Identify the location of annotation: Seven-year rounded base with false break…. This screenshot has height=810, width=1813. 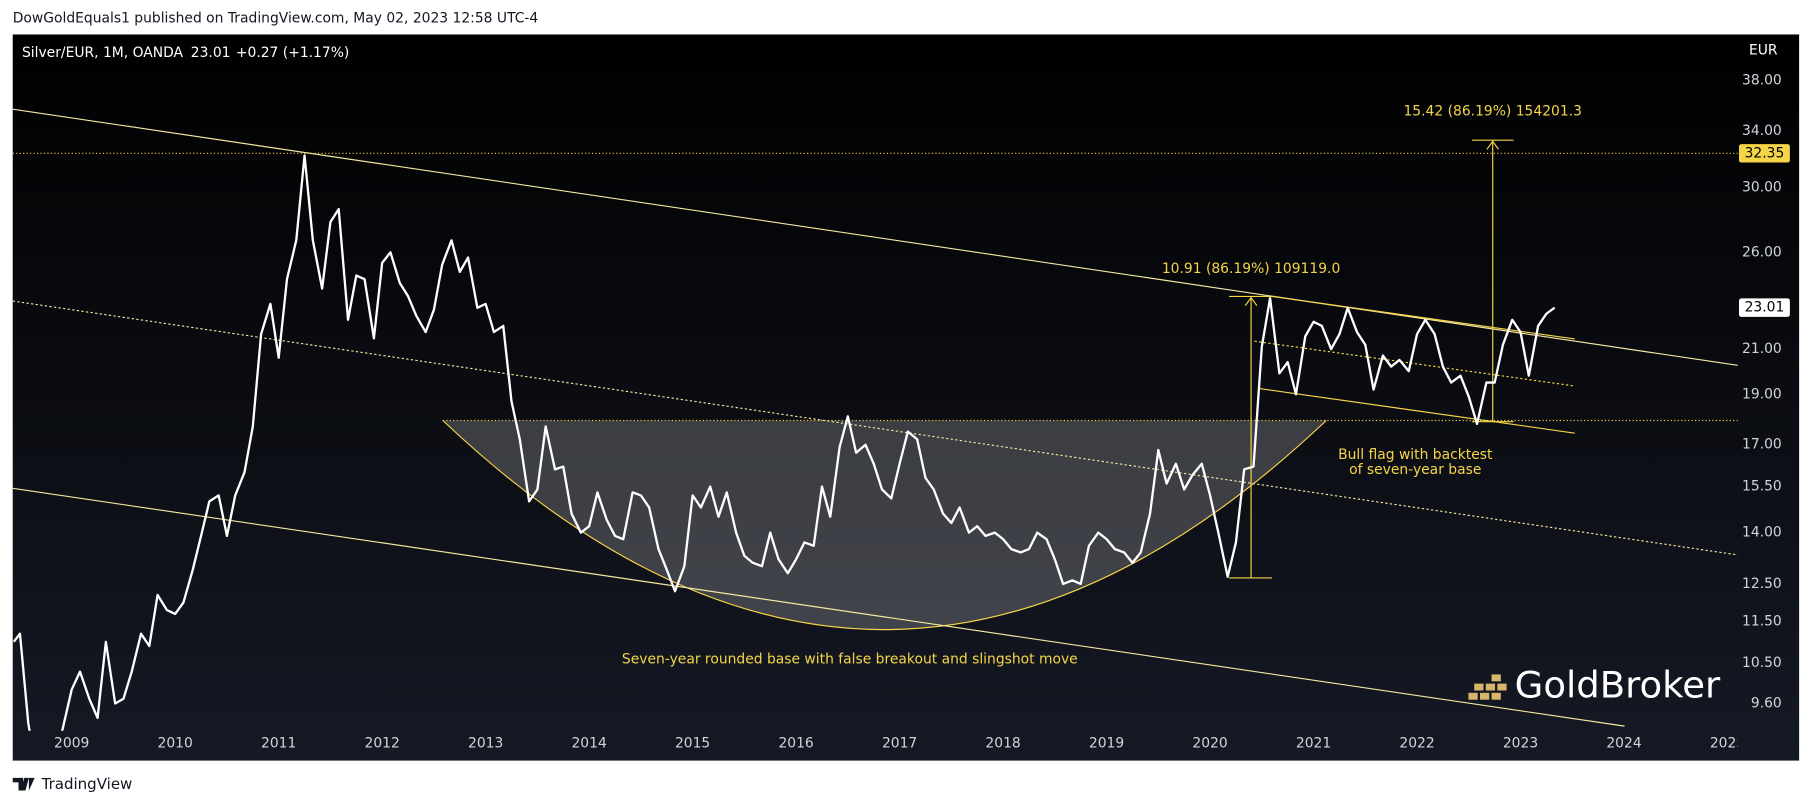
(850, 660).